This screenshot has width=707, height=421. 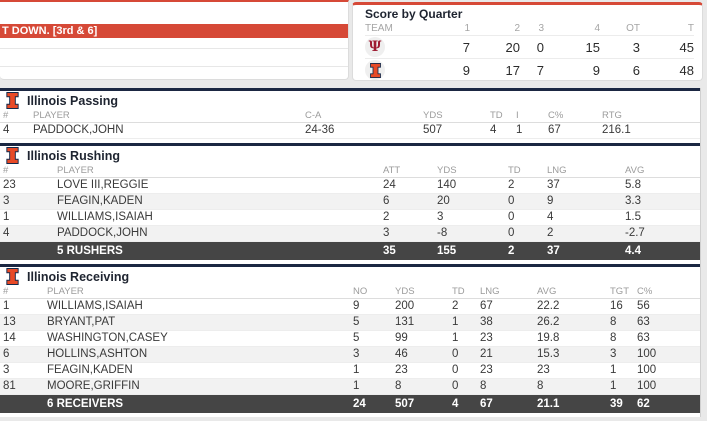 I want to click on score-row-illinois: 9 17 7 9 6 48, so click(x=529, y=69).